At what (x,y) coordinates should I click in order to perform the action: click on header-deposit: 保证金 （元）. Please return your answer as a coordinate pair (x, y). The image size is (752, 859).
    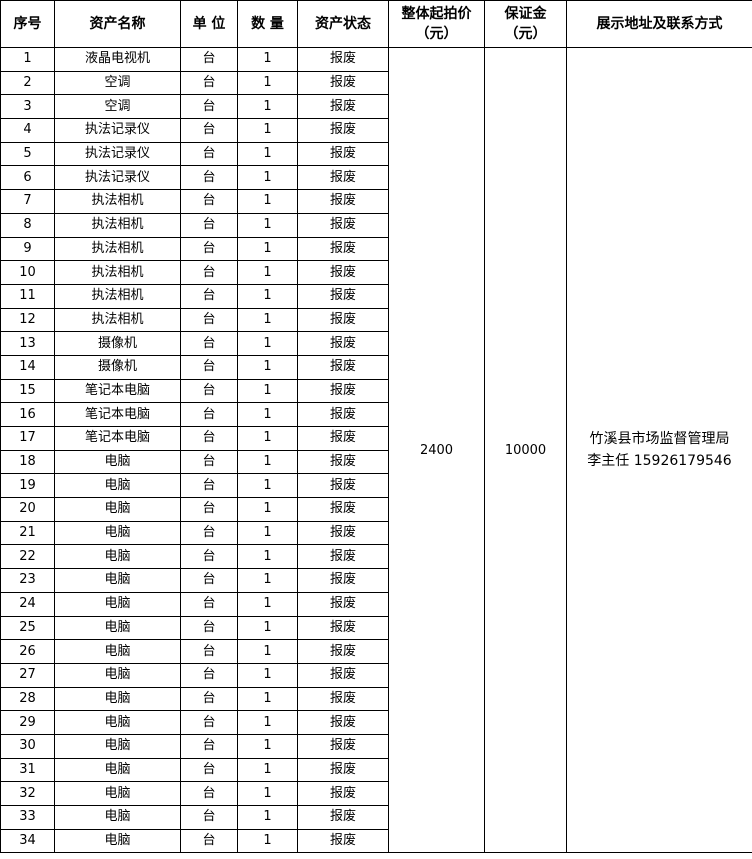
    Looking at the image, I should click on (525, 24).